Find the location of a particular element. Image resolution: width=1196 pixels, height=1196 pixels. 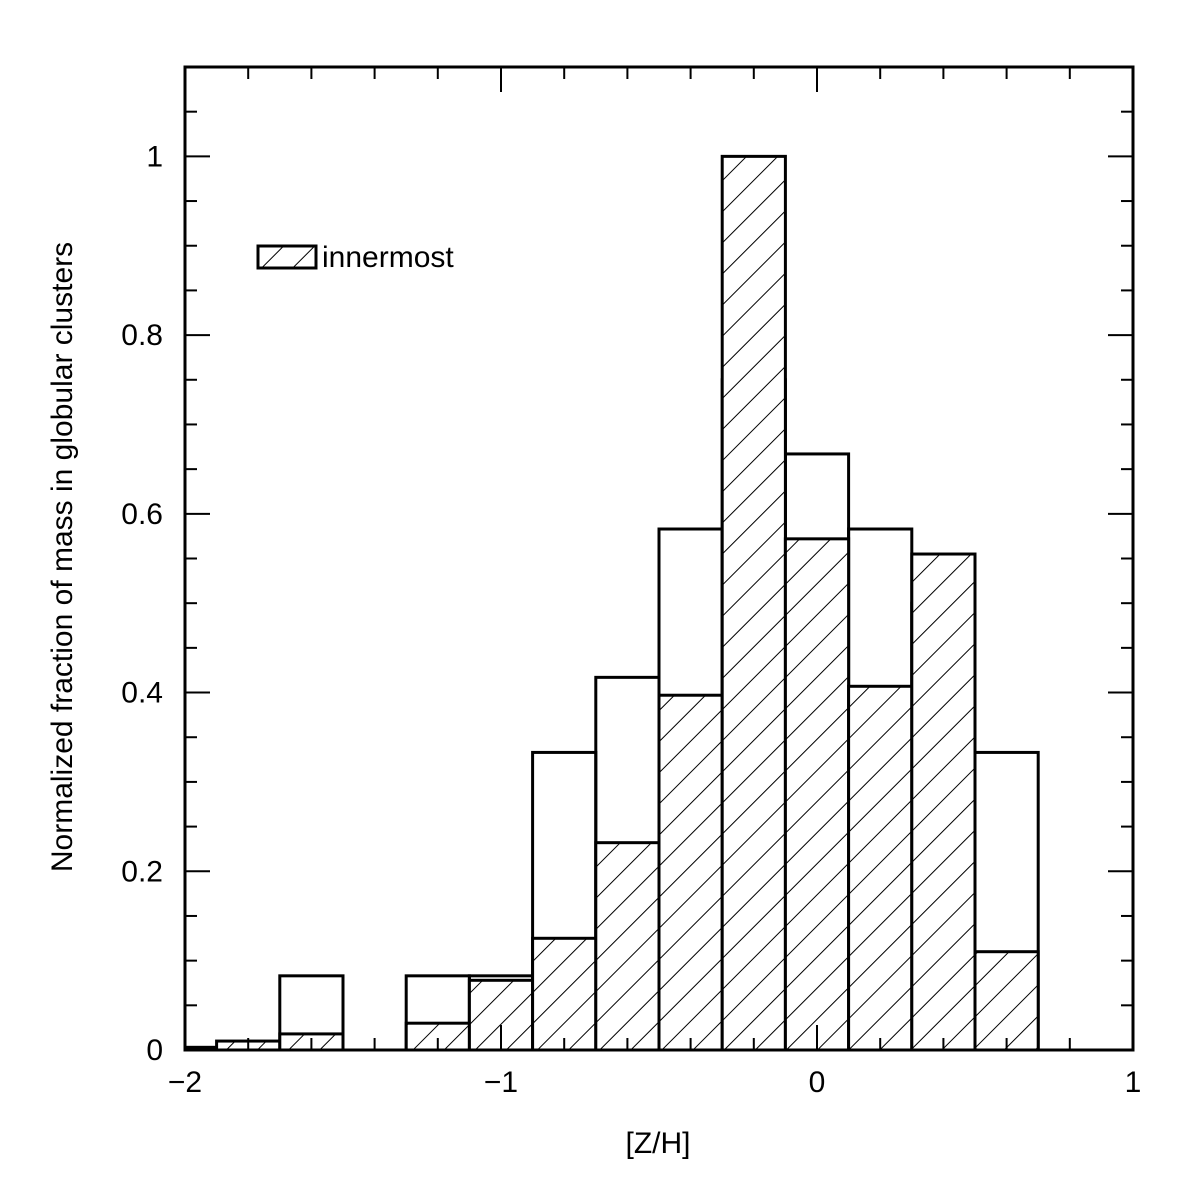

x-axis-label: [Z/H] is located at coordinates (658, 1143).